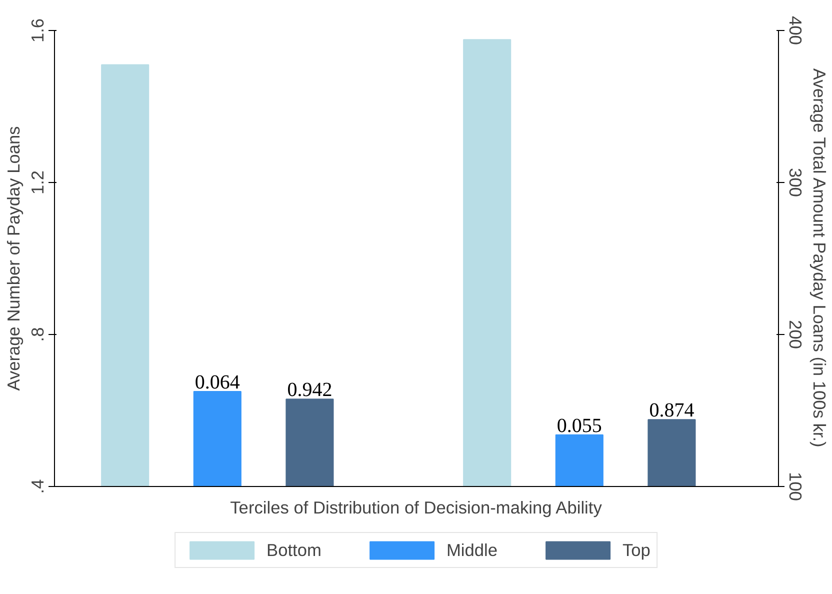 This screenshot has width=832, height=594. I want to click on y-tick-label: .4, so click(38, 486).